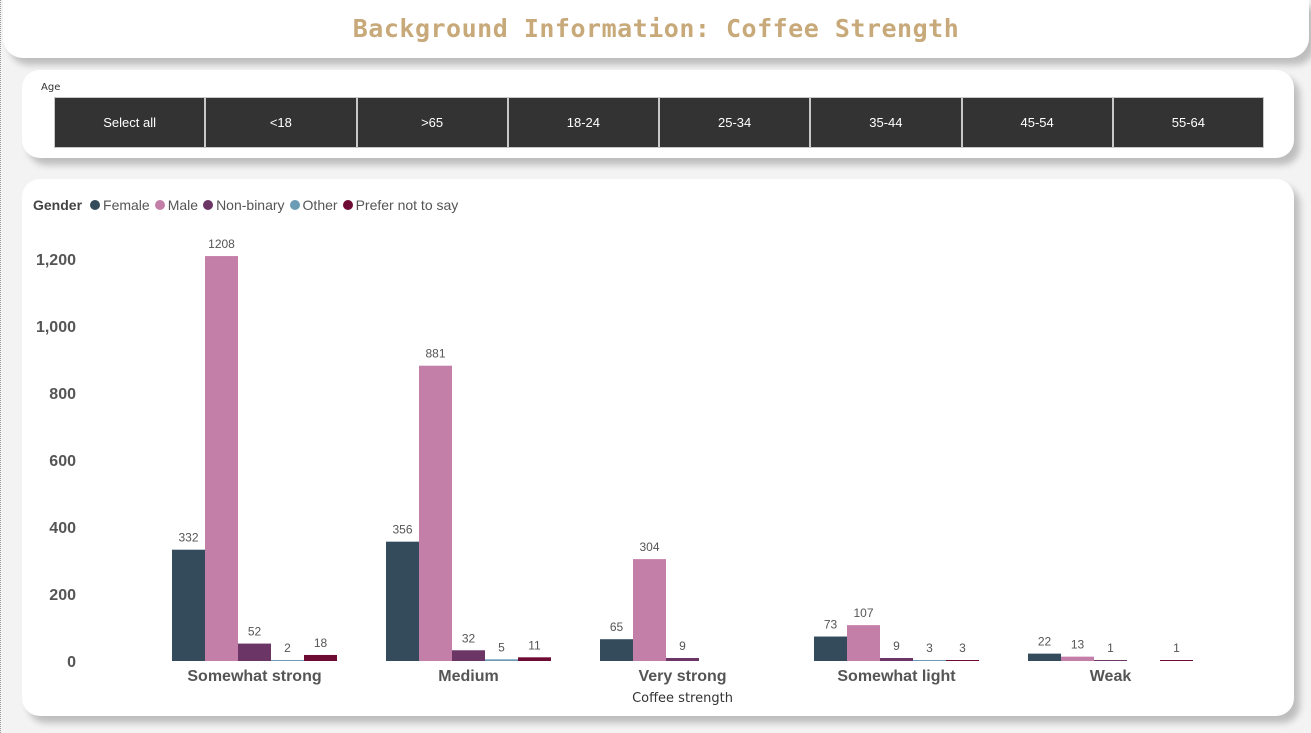 The height and width of the screenshot is (733, 1311). I want to click on bar-medium-other, so click(501, 660).